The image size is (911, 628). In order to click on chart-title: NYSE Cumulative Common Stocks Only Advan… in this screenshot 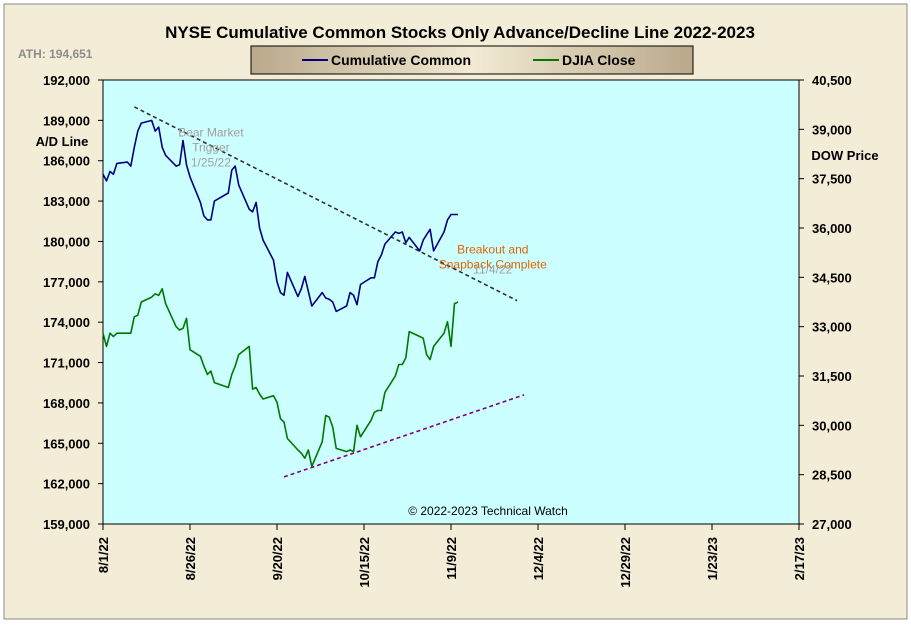, I will do `click(460, 32)`.